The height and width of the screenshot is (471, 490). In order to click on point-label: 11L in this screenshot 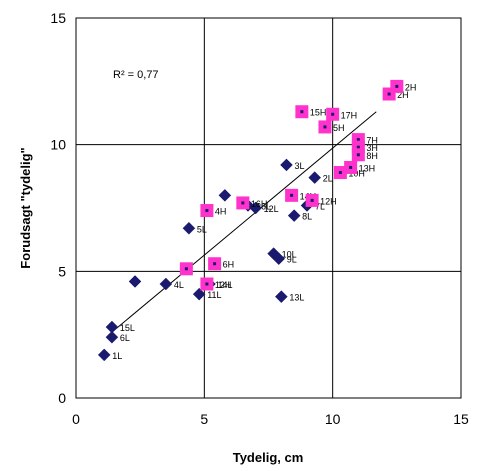, I will do `click(214, 295)`.